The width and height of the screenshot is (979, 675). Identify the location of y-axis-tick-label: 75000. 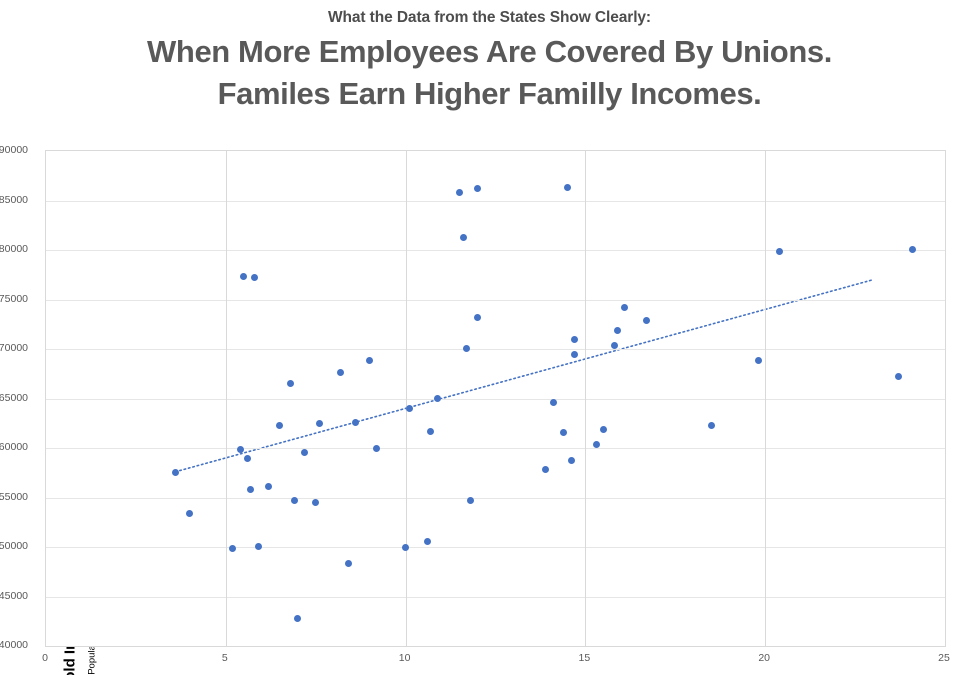
(14, 298).